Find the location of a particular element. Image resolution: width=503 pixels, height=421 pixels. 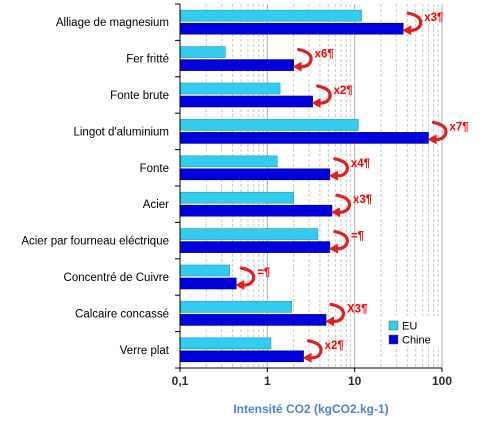

ratio-label: x7¶ is located at coordinates (459, 127).